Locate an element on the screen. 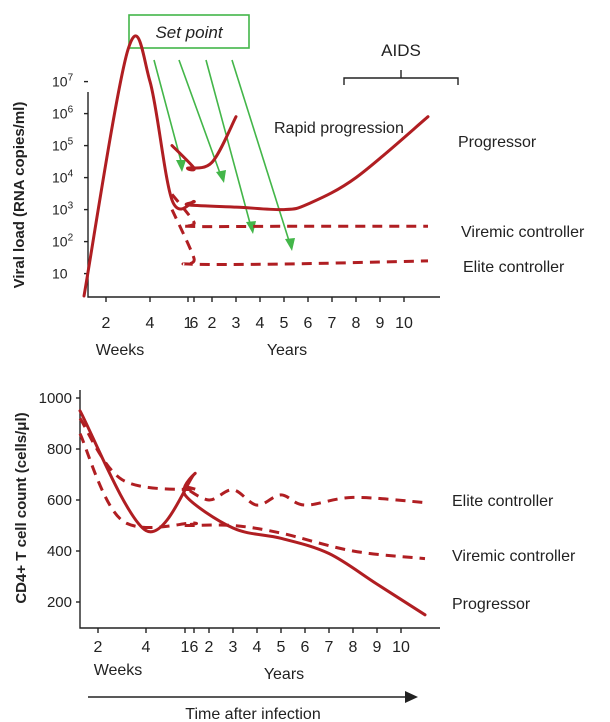 This screenshot has height=722, width=610. cd4-y-tick-label: 800 is located at coordinates (59, 449).